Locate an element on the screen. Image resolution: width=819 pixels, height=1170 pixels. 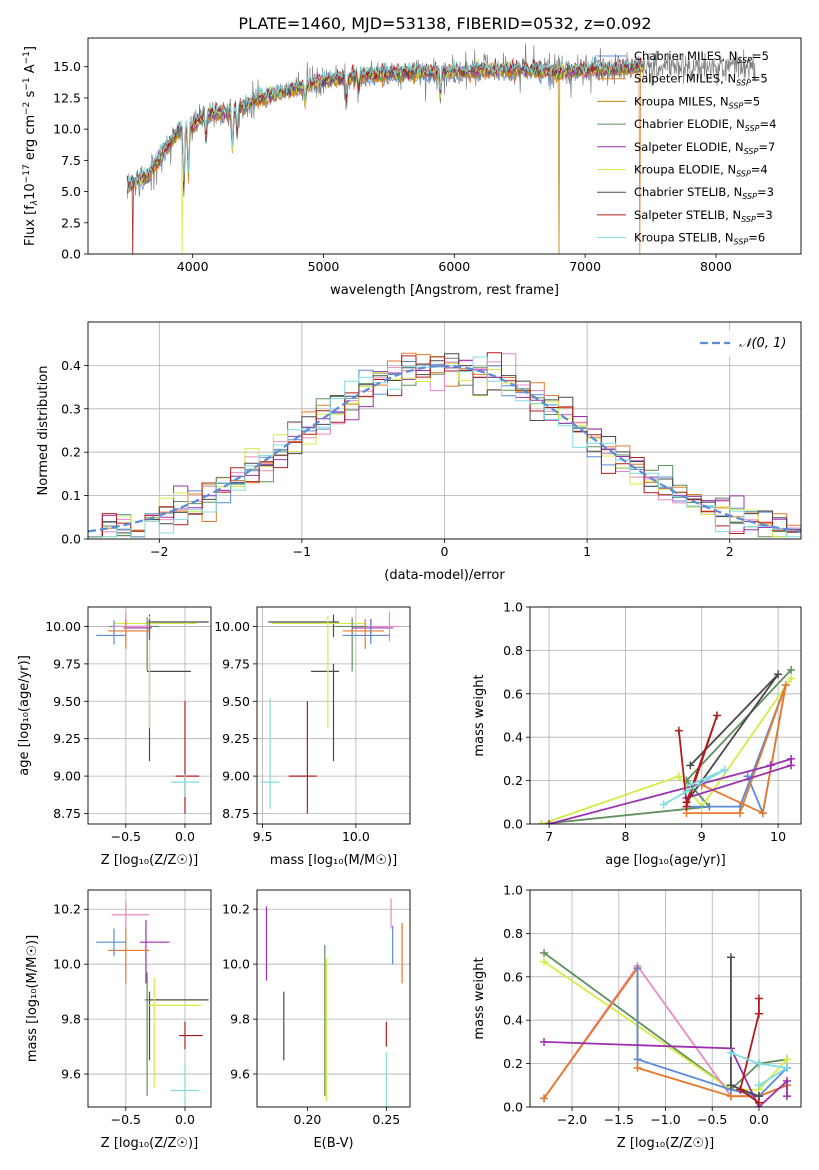
y-tick-label: 9.8 is located at coordinates (240, 1019).